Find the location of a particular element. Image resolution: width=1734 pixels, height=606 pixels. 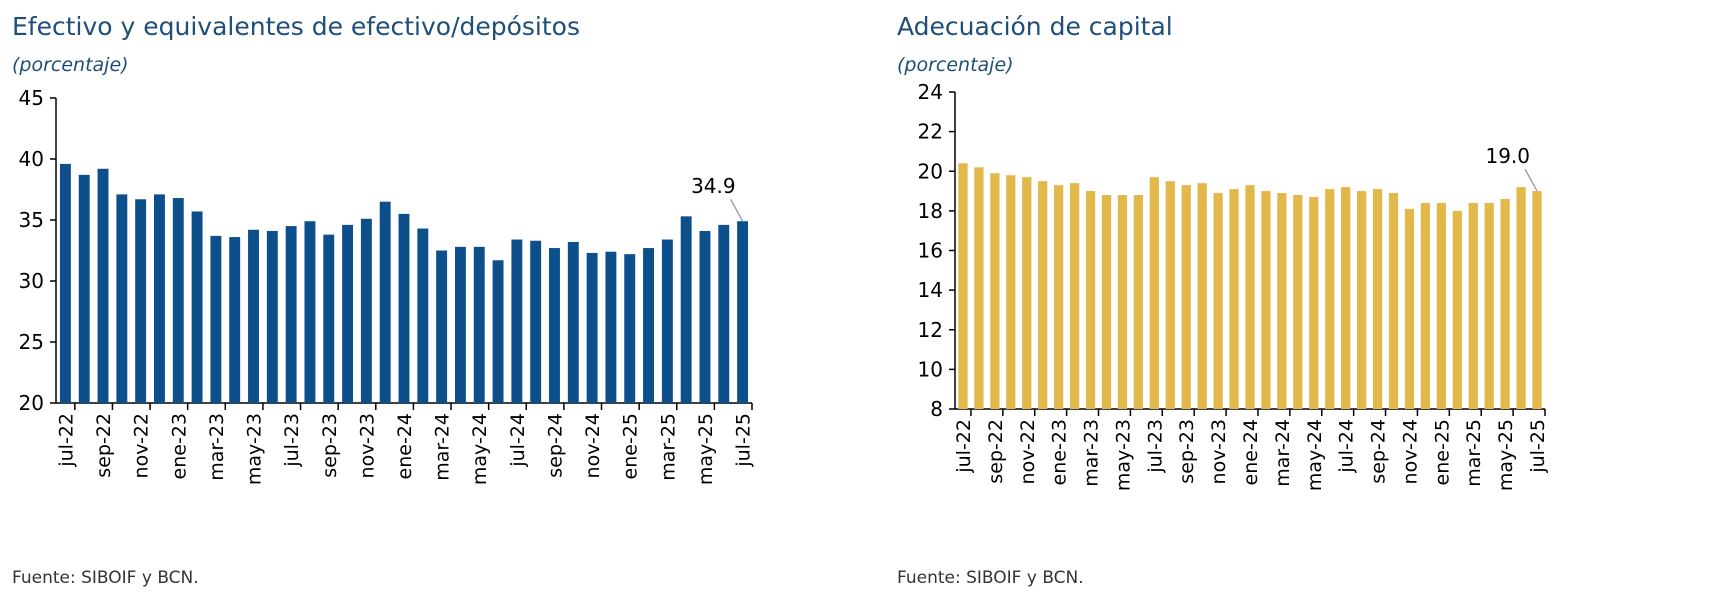

capital-y-tick-label: 8 is located at coordinates (936, 409).